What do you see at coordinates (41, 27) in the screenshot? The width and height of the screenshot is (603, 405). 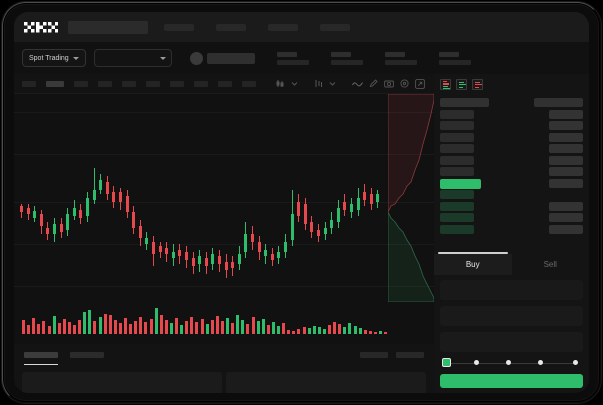 I see `okx-logo-icon` at bounding box center [41, 27].